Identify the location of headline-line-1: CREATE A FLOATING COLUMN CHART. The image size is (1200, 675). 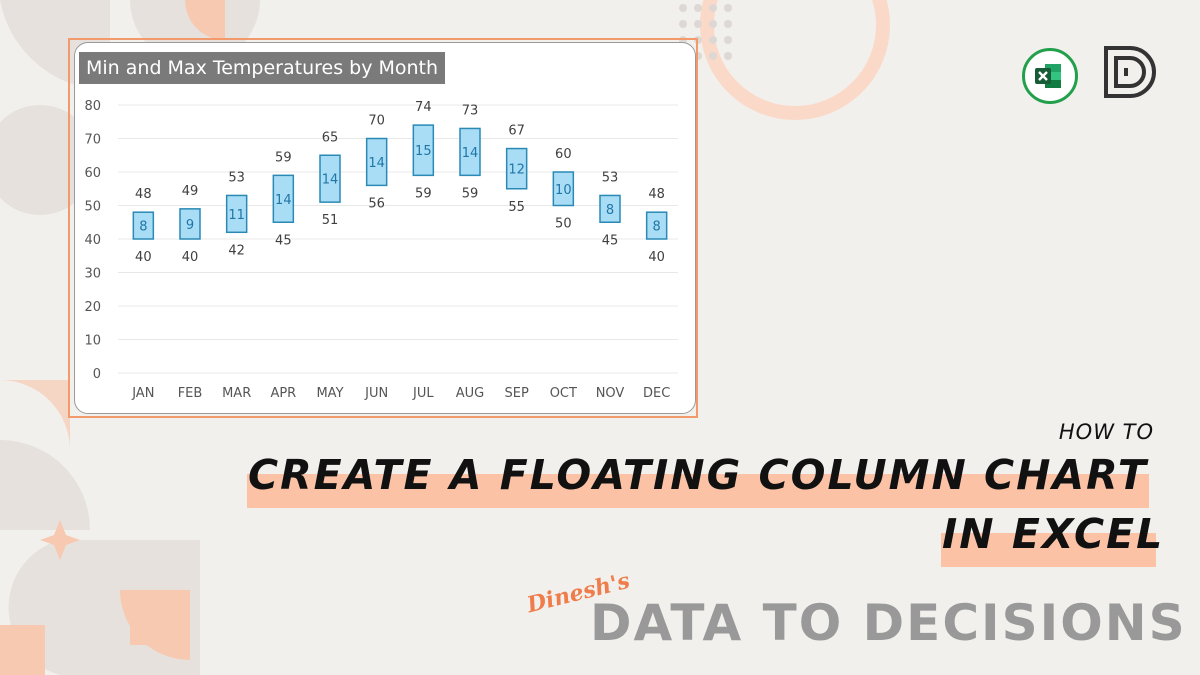
(698, 475).